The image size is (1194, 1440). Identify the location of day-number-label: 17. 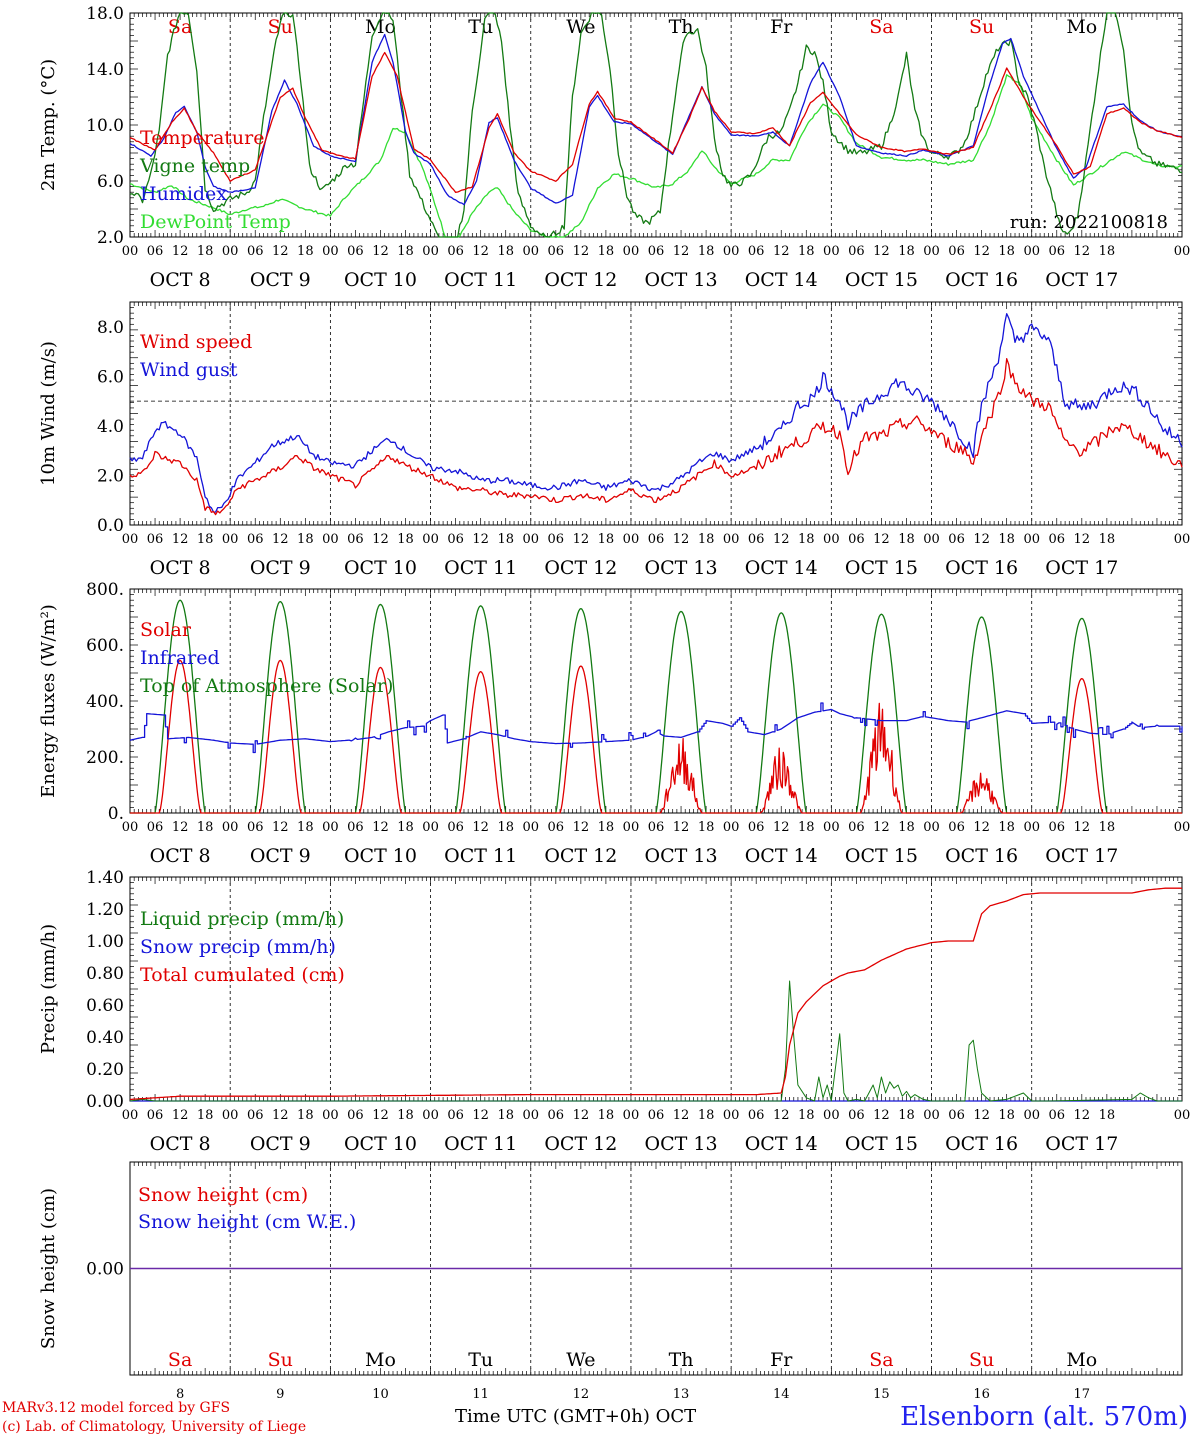
(1082, 1394).